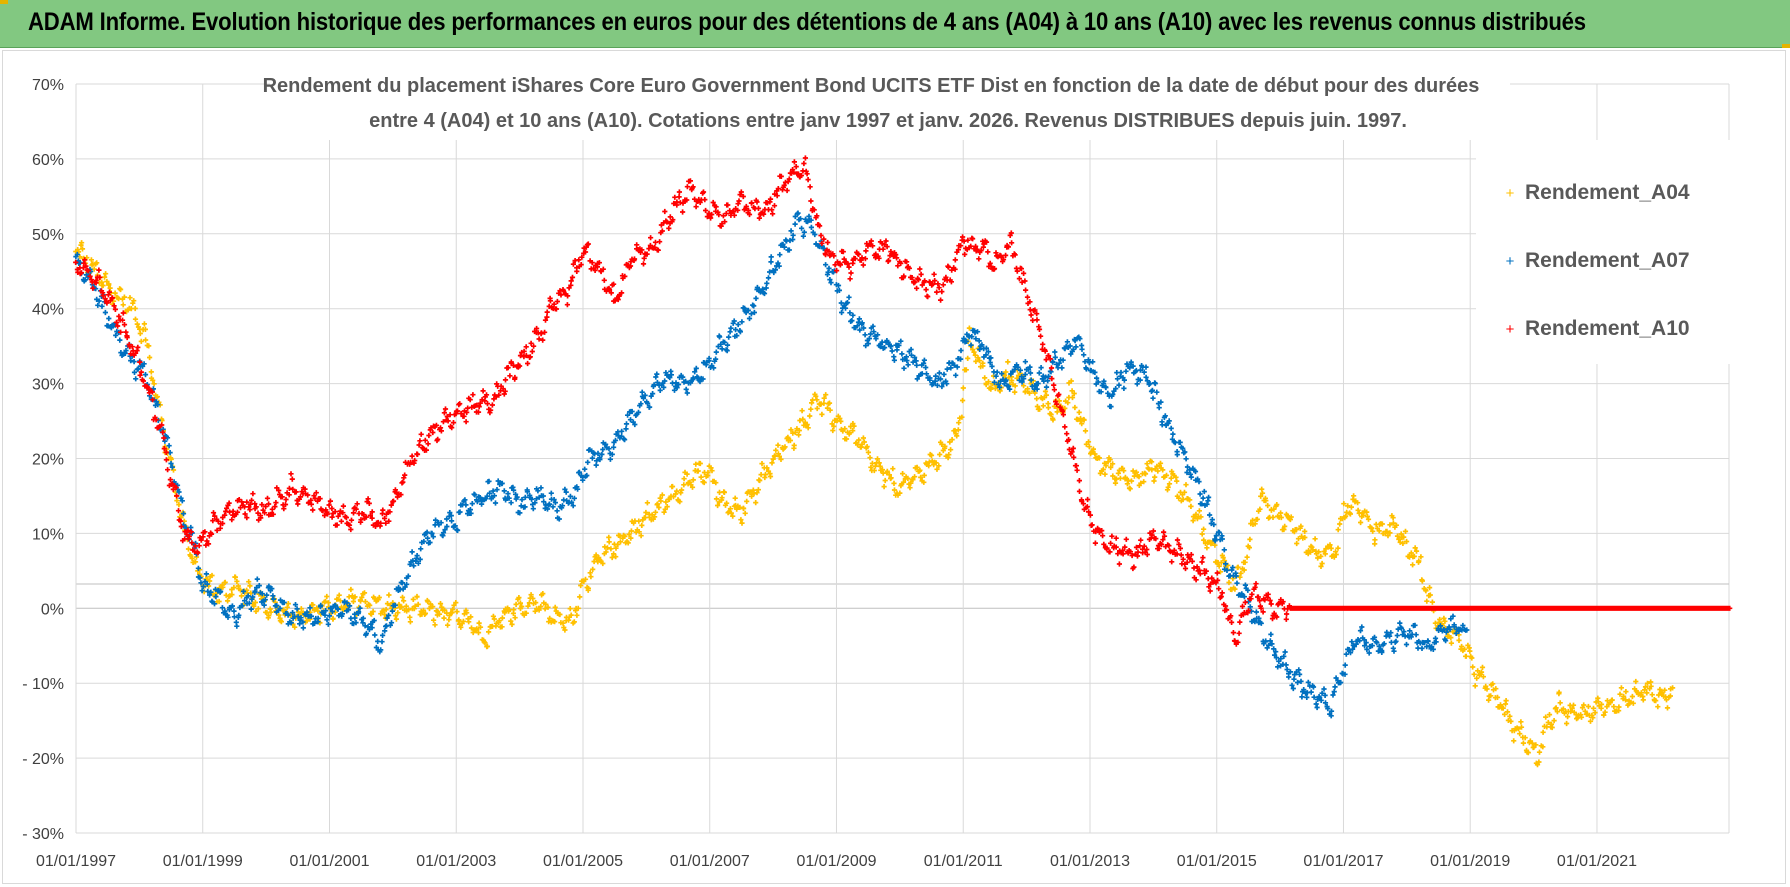  What do you see at coordinates (1786, 46) in the screenshot?
I see `banner-corner-right` at bounding box center [1786, 46].